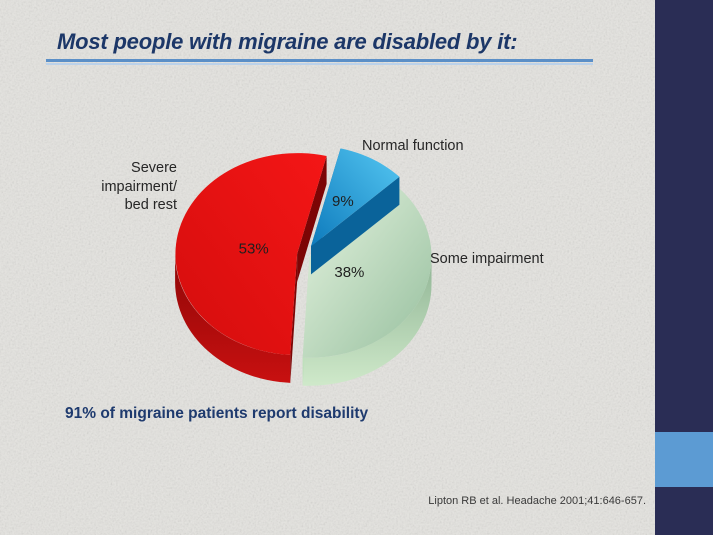 The width and height of the screenshot is (713, 535). Describe the element at coordinates (413, 146) in the screenshot. I see `label-normal-function: Normal function` at that location.